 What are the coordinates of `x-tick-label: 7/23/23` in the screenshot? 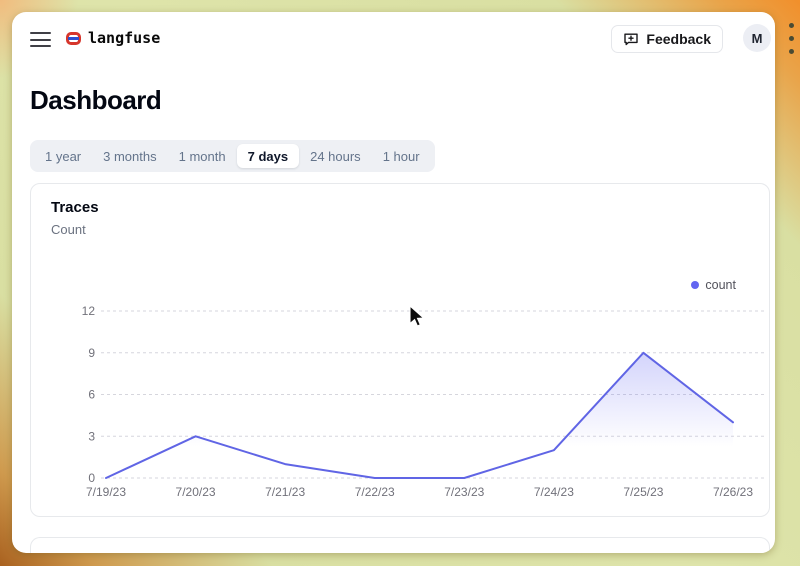 It's located at (464, 492).